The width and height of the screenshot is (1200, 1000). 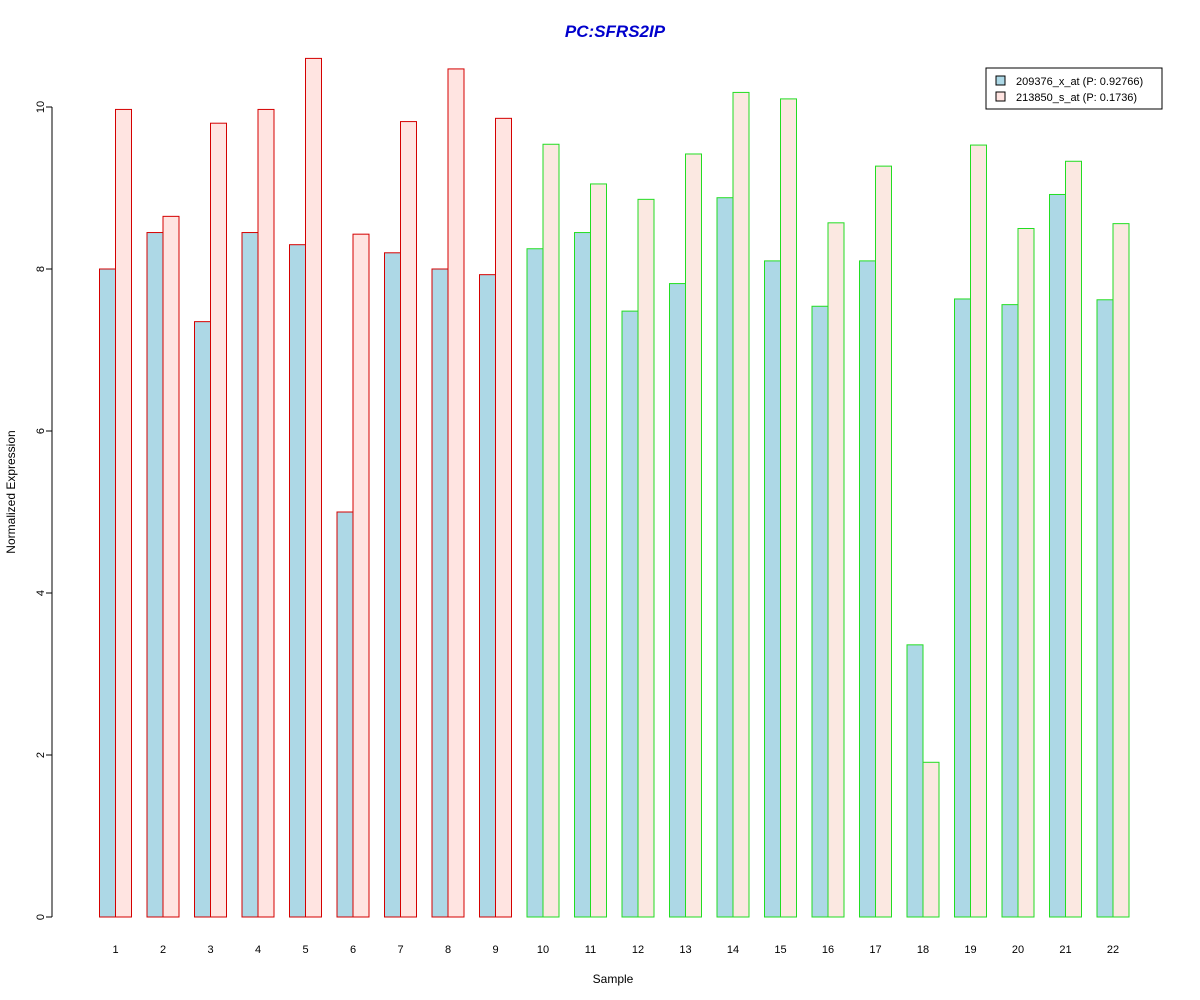 I want to click on x-tick-label-3: 3, so click(x=210, y=950).